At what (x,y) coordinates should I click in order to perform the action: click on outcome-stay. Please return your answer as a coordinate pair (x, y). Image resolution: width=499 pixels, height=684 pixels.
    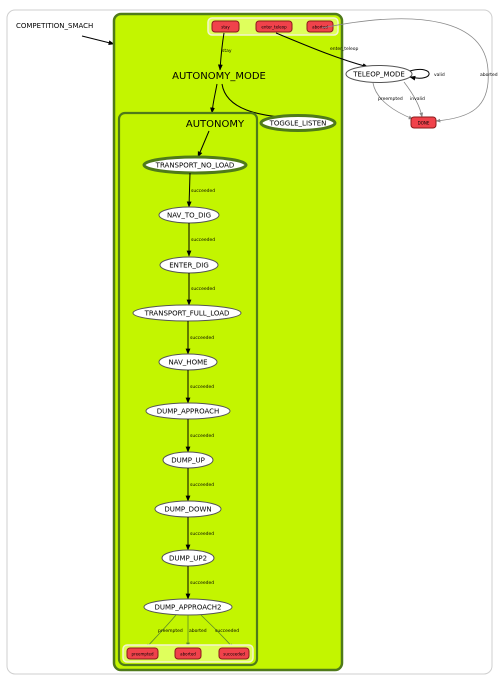
    Looking at the image, I should click on (225, 26).